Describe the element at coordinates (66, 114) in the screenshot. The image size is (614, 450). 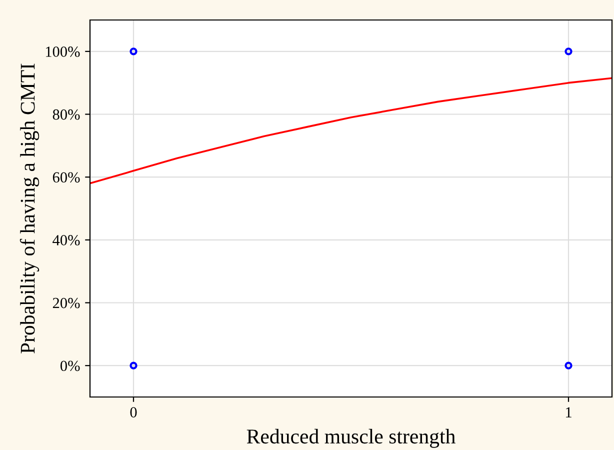
I see `y-tick-label: 80%` at that location.